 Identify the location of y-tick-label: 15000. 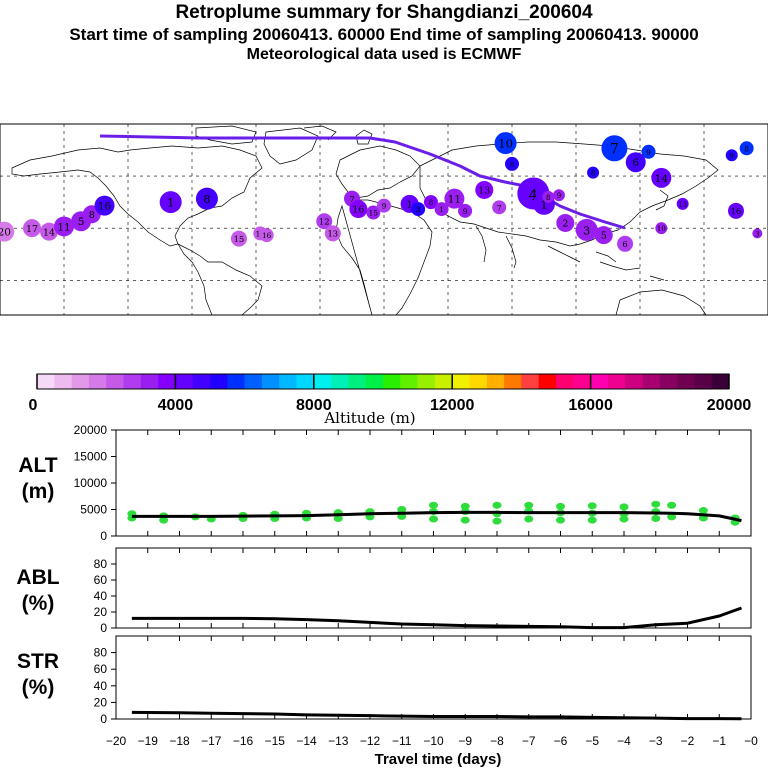
(91, 457).